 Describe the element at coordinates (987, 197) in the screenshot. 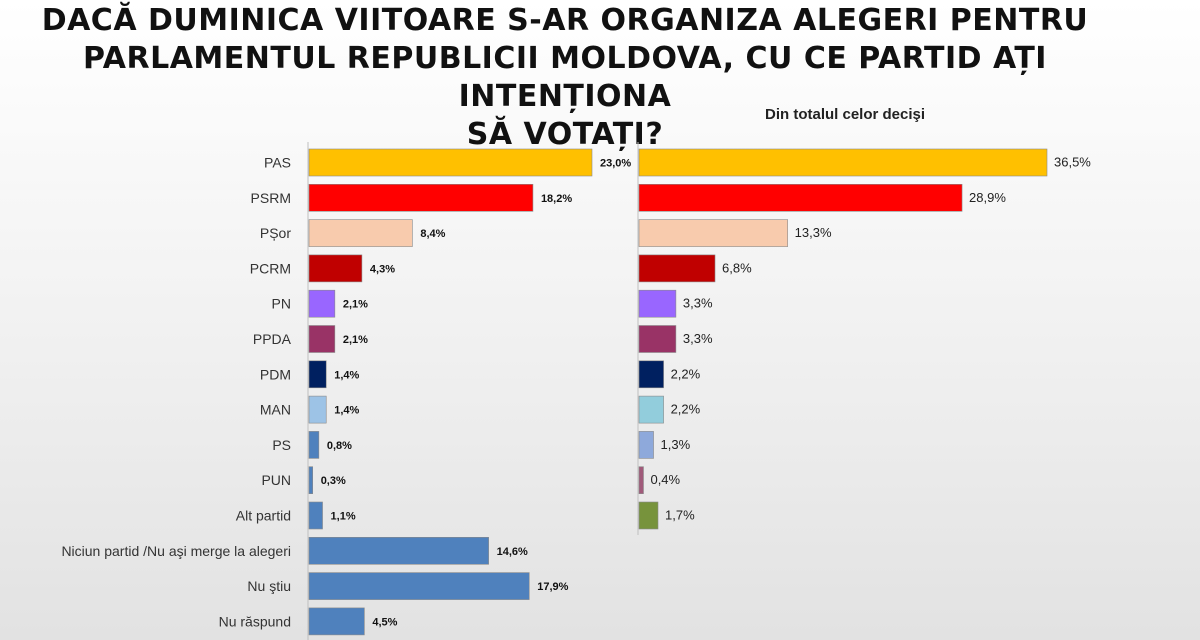

I see `data-label-right-1: 28,9%` at that location.